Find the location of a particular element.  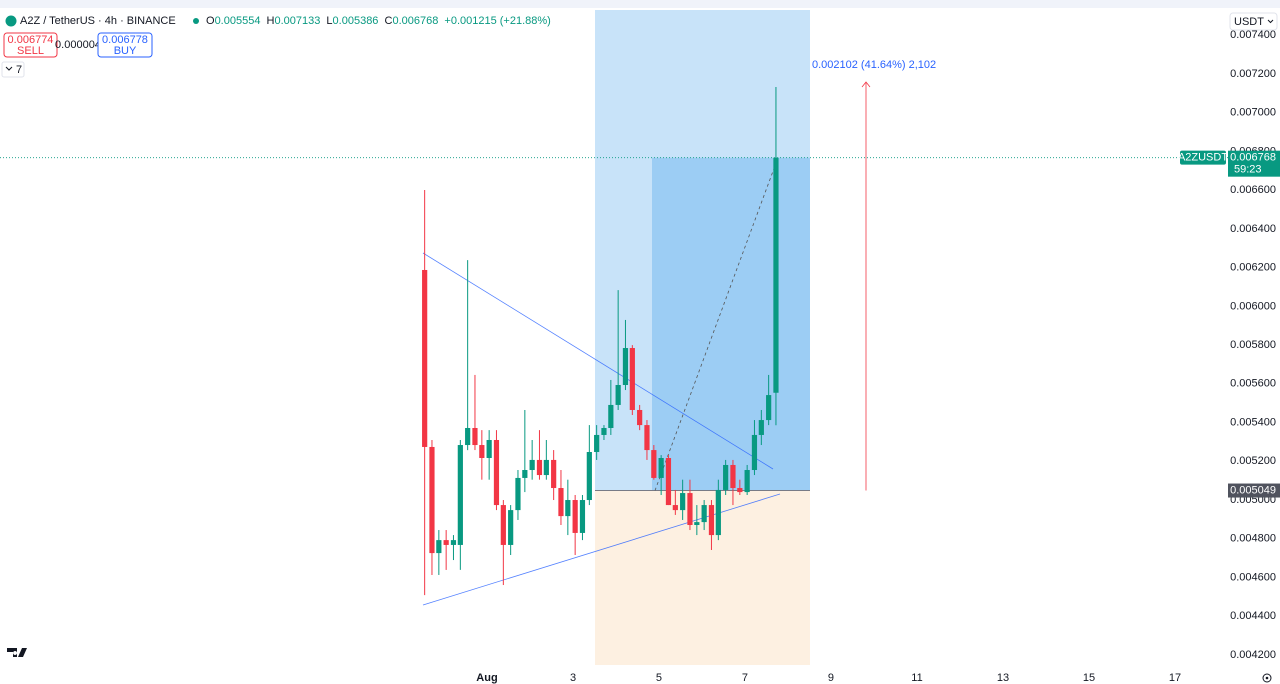

top-strip is located at coordinates (640, 4).